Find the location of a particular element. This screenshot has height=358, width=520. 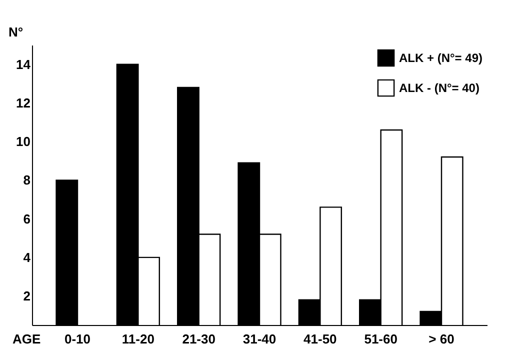

y-tick-label: 2 is located at coordinates (26, 296).